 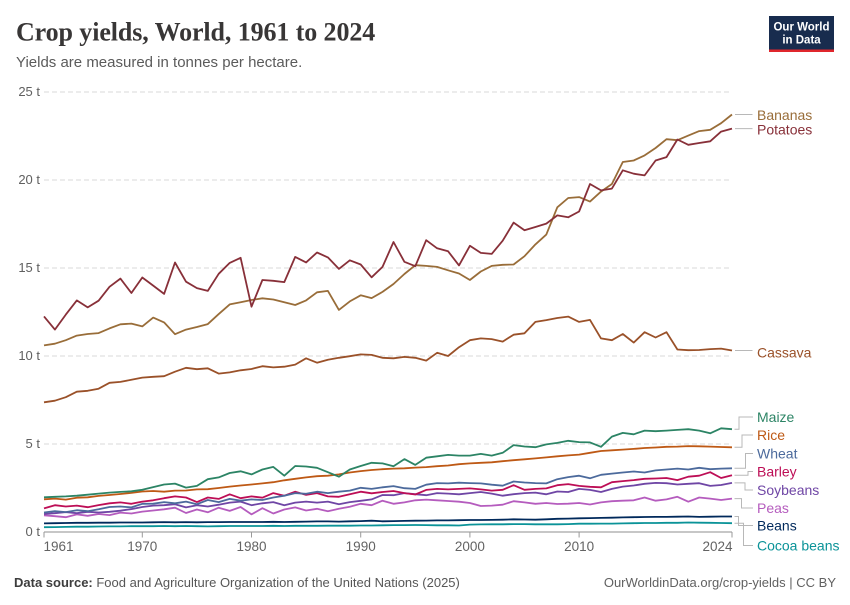 I want to click on svg-text: 1961, so click(x=58, y=546).